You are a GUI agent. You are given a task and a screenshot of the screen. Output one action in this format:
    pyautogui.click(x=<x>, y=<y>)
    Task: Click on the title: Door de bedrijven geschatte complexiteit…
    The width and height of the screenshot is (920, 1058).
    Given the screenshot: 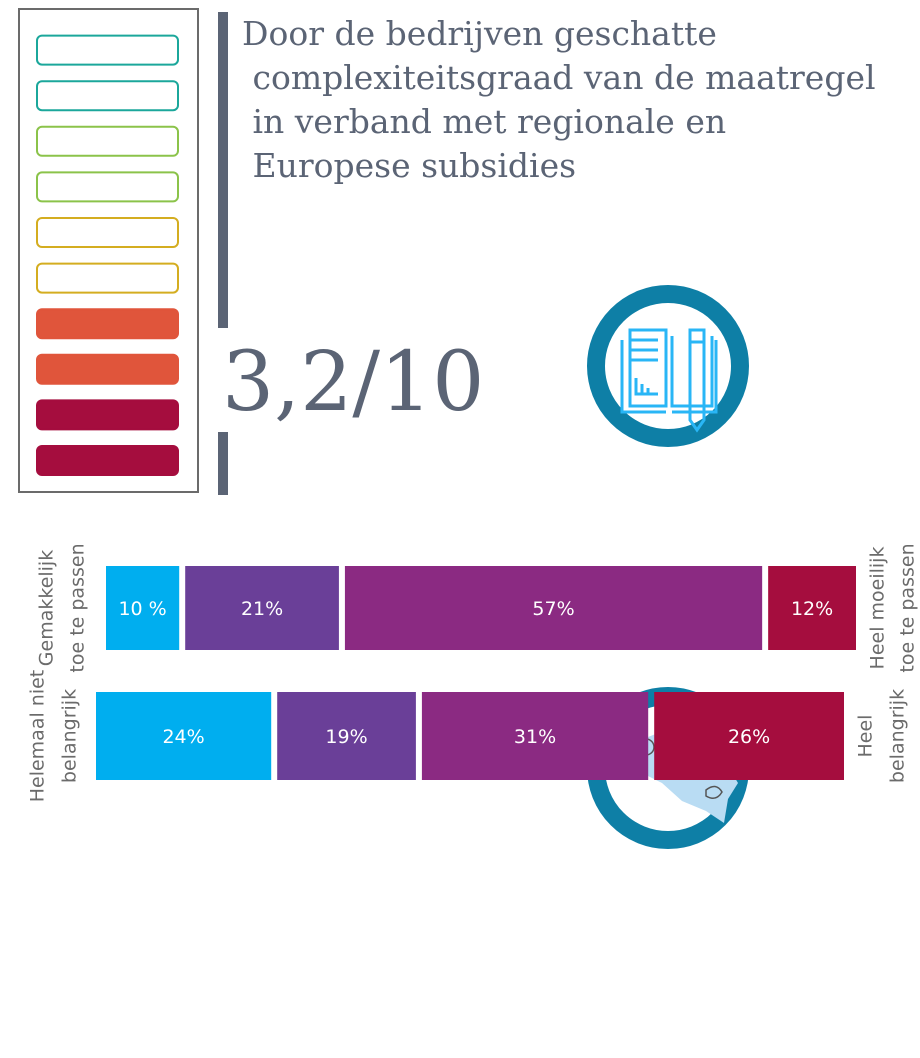 What is the action you would take?
    pyautogui.click(x=559, y=99)
    